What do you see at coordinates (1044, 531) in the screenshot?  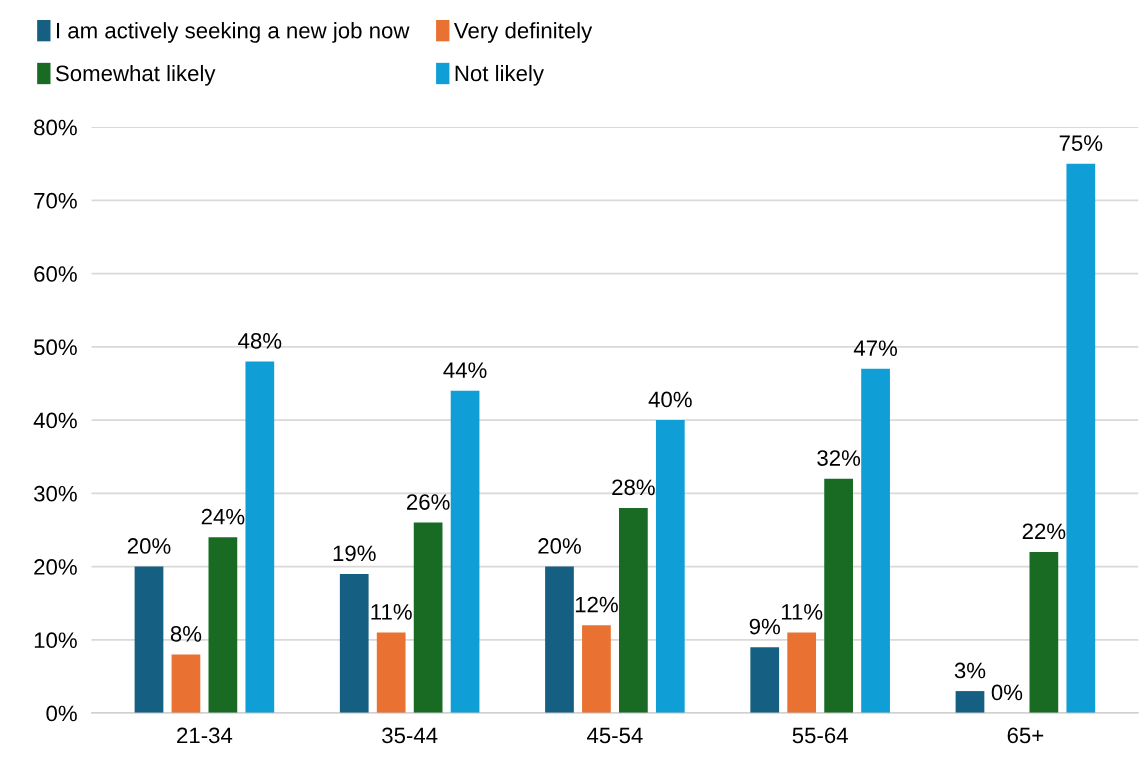 I see `data-label: 22%` at bounding box center [1044, 531].